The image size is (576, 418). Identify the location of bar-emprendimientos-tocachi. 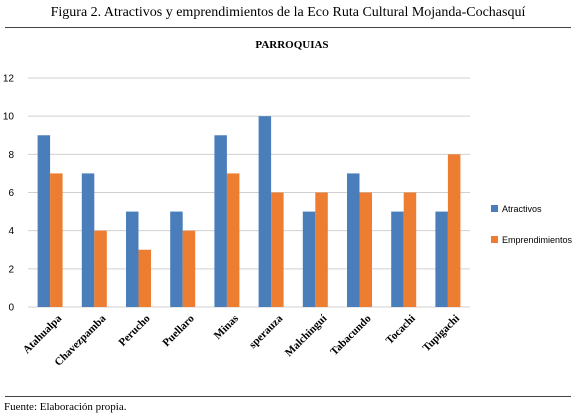
(410, 249).